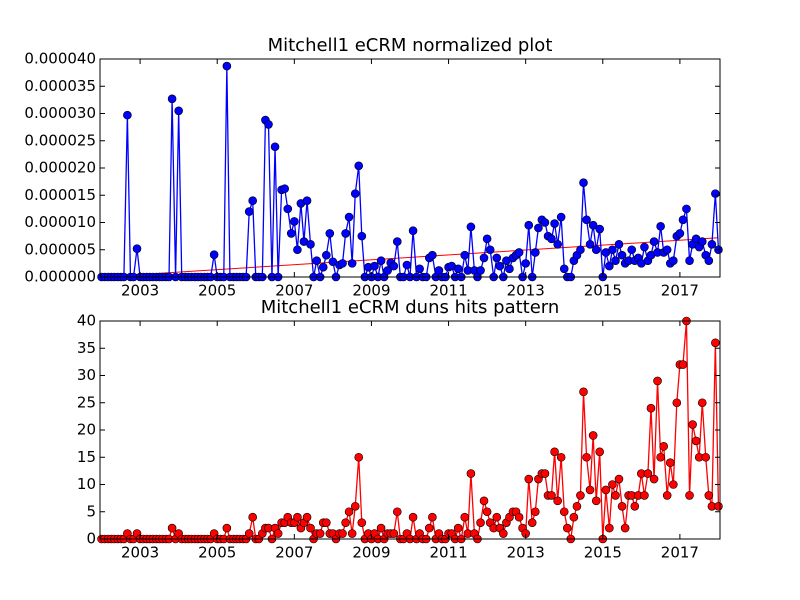 The width and height of the screenshot is (800, 600). Describe the element at coordinates (86, 484) in the screenshot. I see `y-tick-label: 10` at that location.